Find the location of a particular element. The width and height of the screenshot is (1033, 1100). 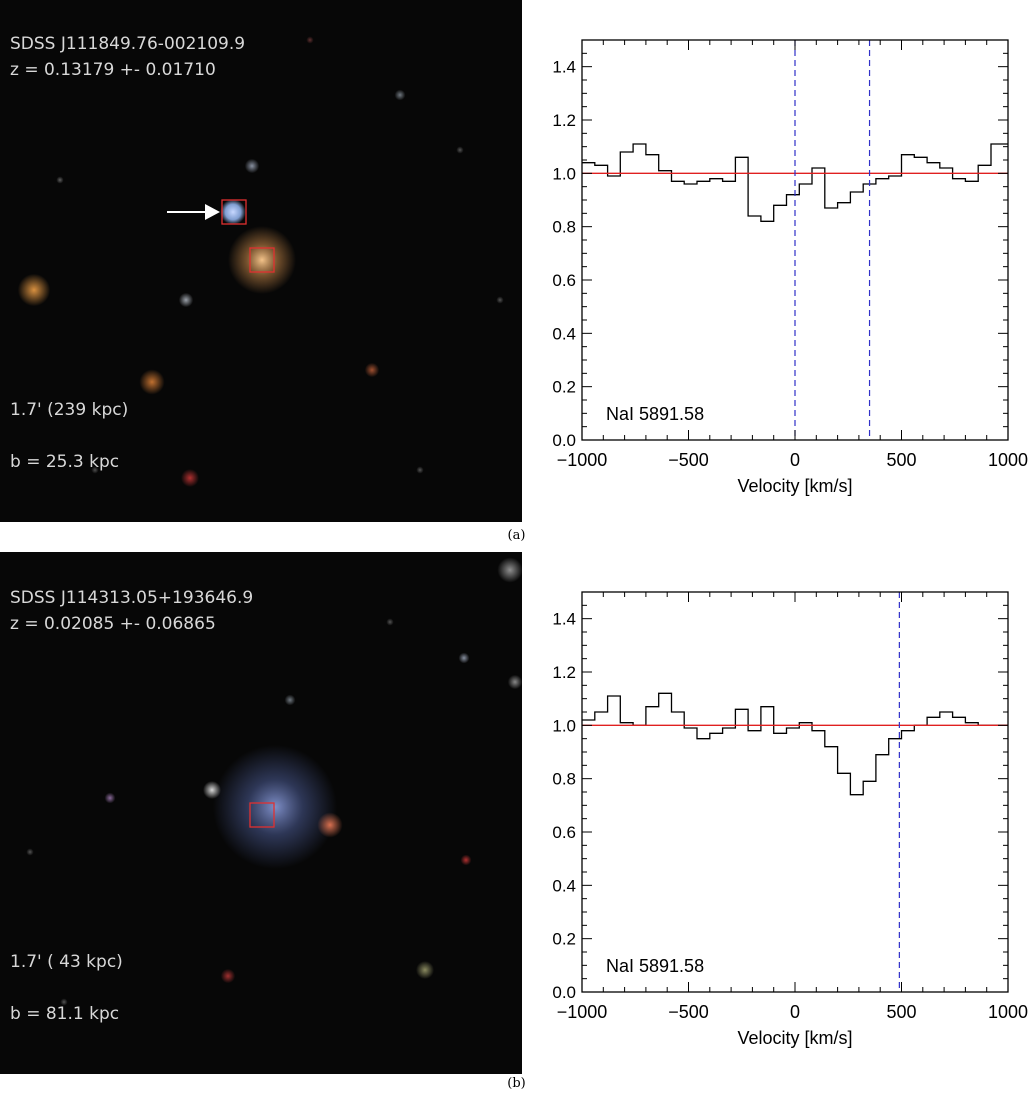

redshift-label: z = 0.13179 +- 0.01710 is located at coordinates (113, 70).